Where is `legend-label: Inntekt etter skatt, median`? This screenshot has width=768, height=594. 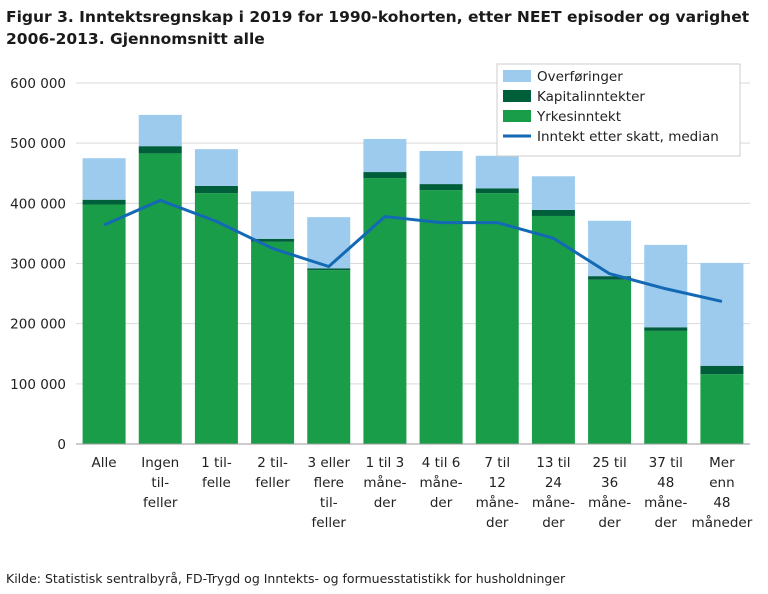
legend-label: Inntekt etter skatt, median is located at coordinates (628, 137).